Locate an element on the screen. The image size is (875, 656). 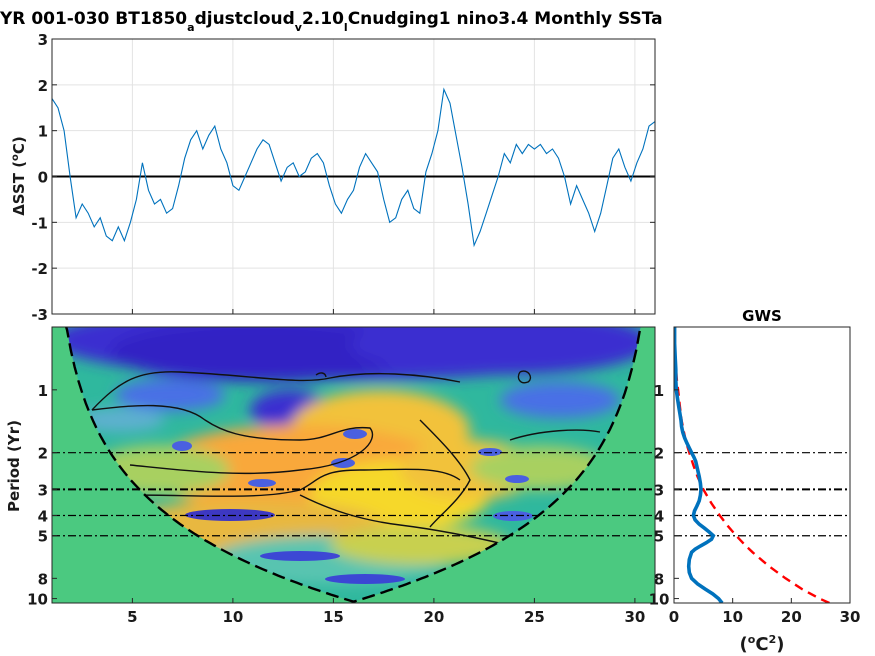
y-tick-label: 0 is located at coordinates (43, 178).